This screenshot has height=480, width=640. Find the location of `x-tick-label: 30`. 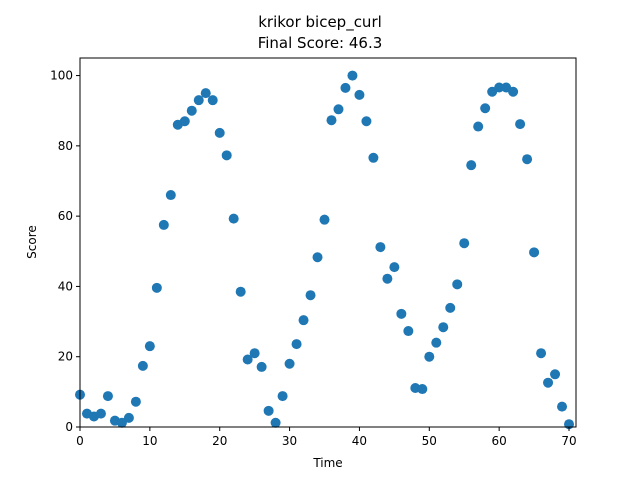

x-tick-label: 30 is located at coordinates (289, 441).